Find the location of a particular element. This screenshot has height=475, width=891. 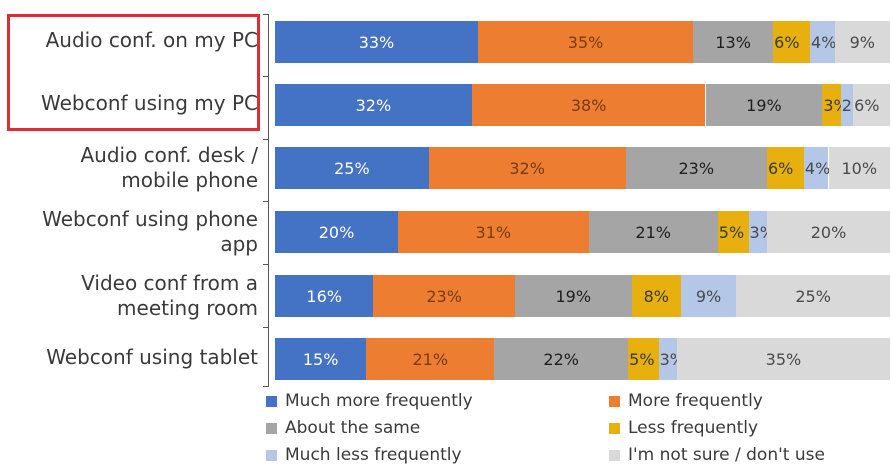

category-label-line: app is located at coordinates (239, 244).